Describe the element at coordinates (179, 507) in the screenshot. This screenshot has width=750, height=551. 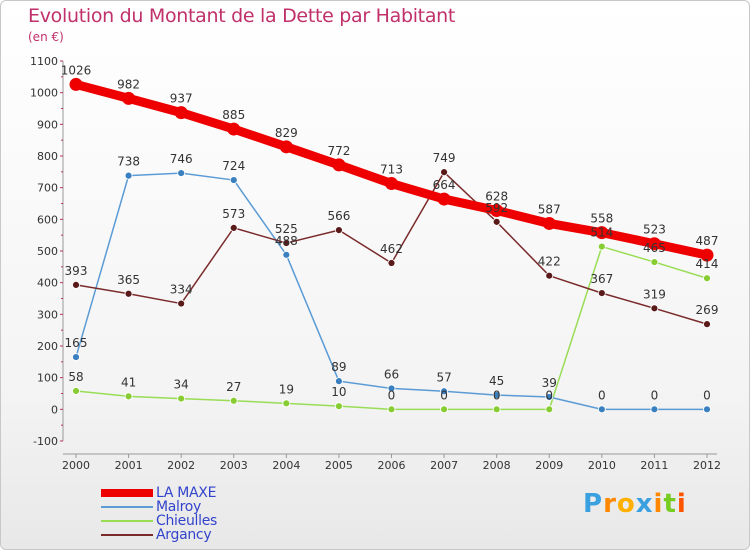
I see `legend-label: Malroy` at that location.